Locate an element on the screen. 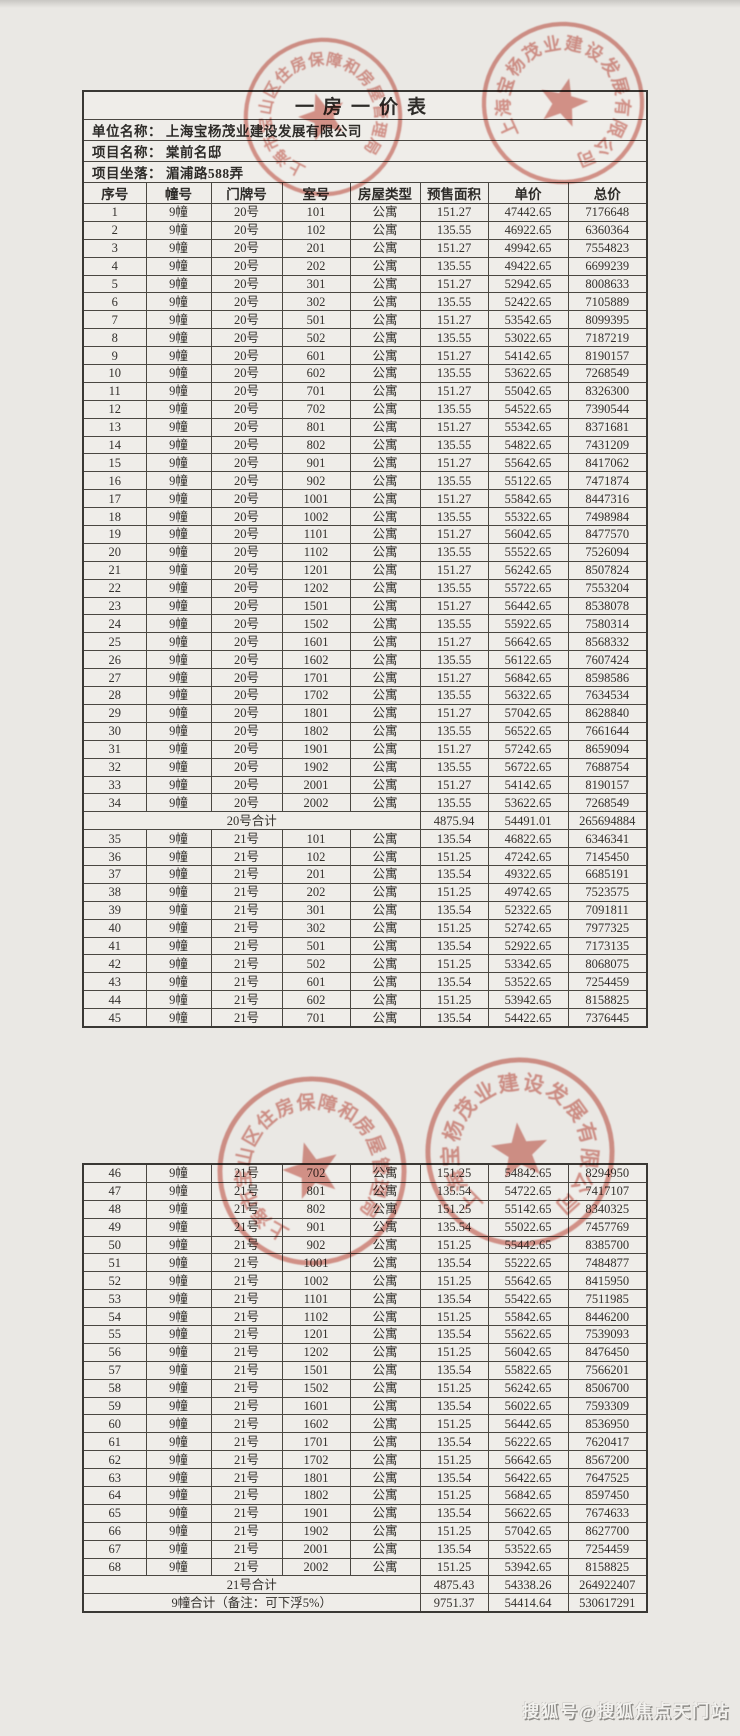  watermark: 搜狐号@搜狐焦点天门站 is located at coordinates (626, 1711).